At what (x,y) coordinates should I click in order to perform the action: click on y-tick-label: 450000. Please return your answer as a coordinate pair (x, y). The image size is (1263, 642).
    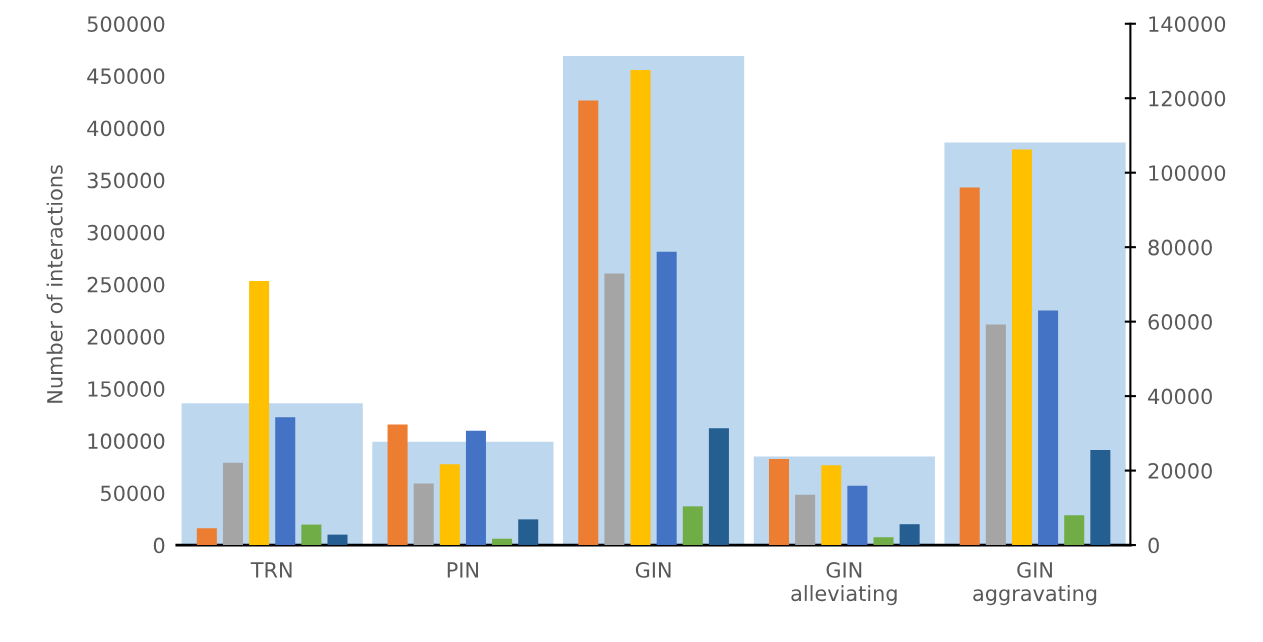
    Looking at the image, I should click on (126, 76).